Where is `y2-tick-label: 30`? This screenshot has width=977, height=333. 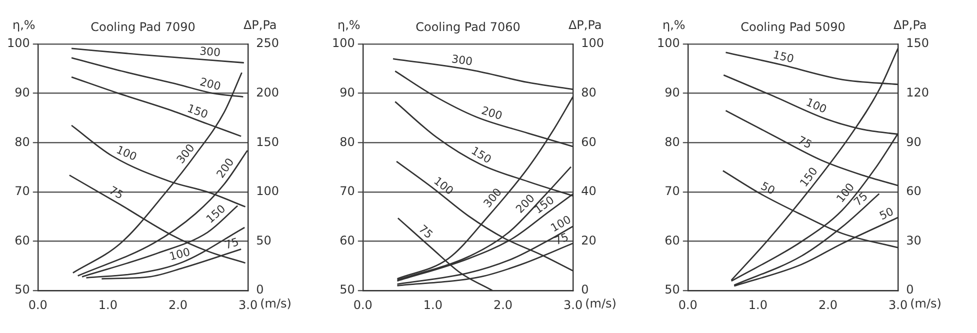 y2-tick-label: 30 is located at coordinates (914, 240).